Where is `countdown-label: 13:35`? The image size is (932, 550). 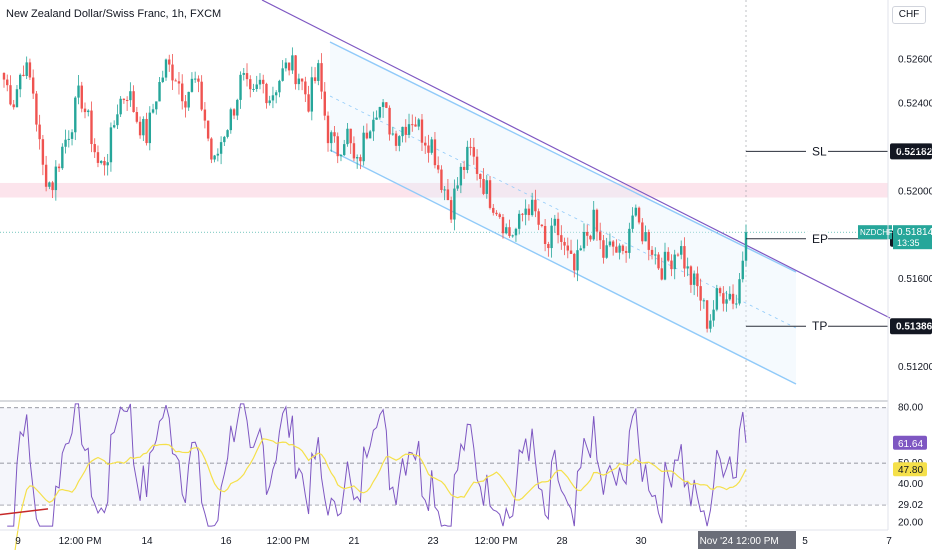 countdown-label: 13:35 is located at coordinates (908, 243).